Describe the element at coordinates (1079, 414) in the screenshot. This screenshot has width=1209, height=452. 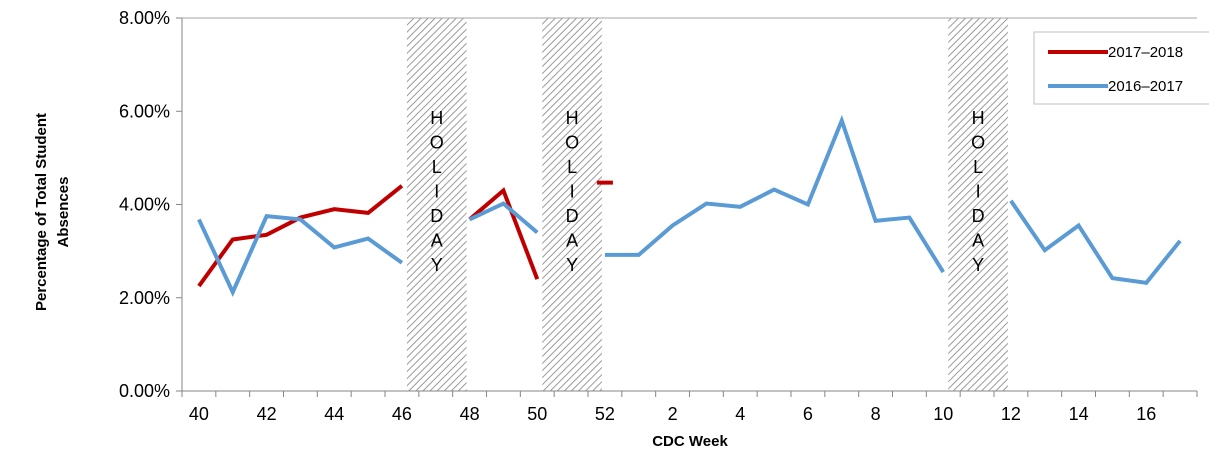
I see `x-tick-label: 14` at that location.